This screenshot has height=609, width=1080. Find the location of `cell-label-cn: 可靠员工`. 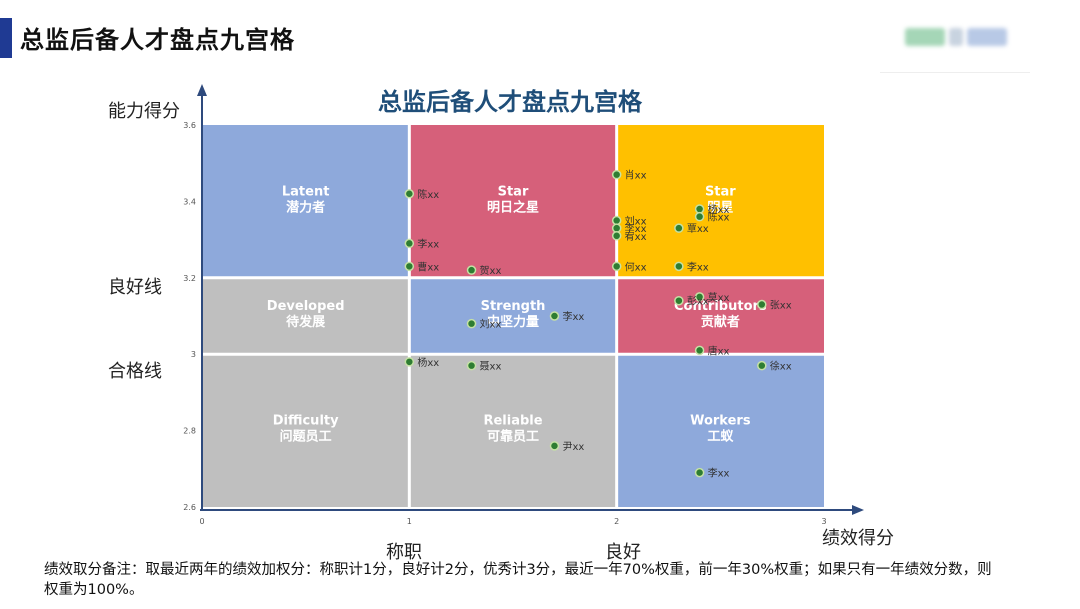

cell-label-cn: 可靠员工 is located at coordinates (513, 437).